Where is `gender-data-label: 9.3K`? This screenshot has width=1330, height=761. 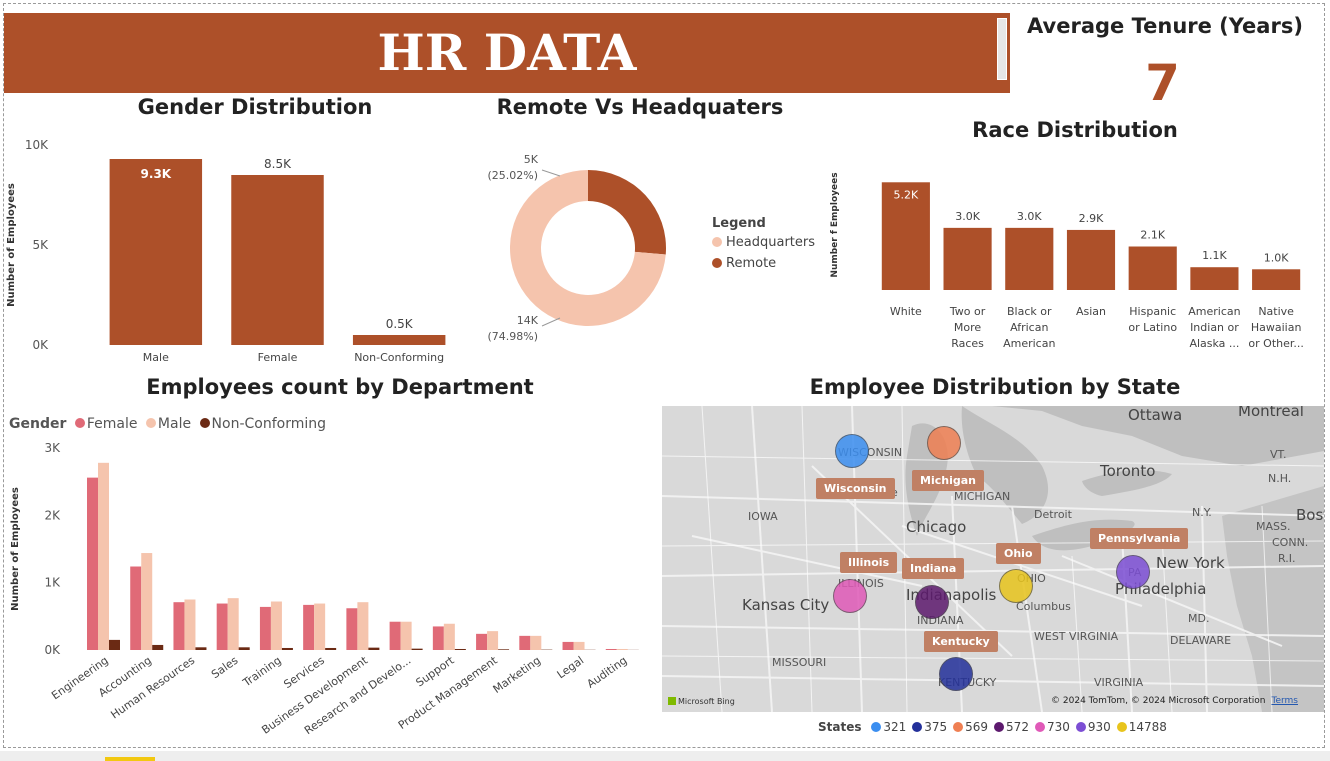 gender-data-label: 9.3K is located at coordinates (156, 174).